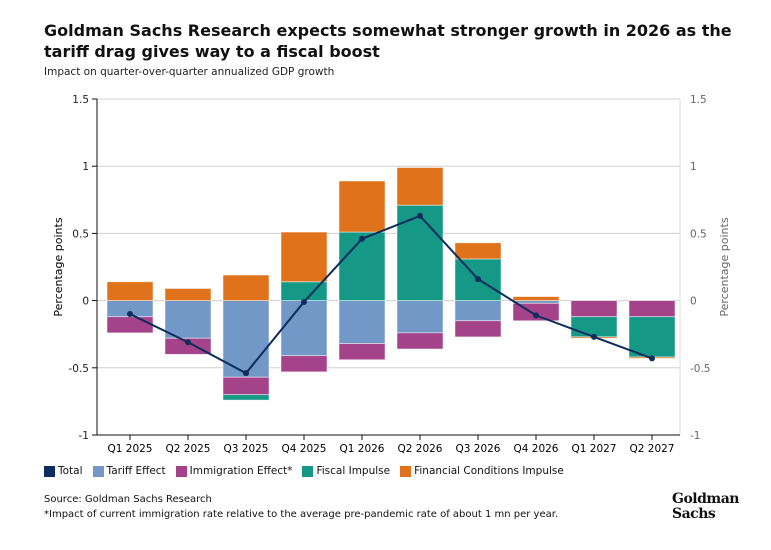 The image size is (771, 550). Describe the element at coordinates (128, 499) in the screenshot. I see `source-note: Source: Goldman Sachs Research` at that location.